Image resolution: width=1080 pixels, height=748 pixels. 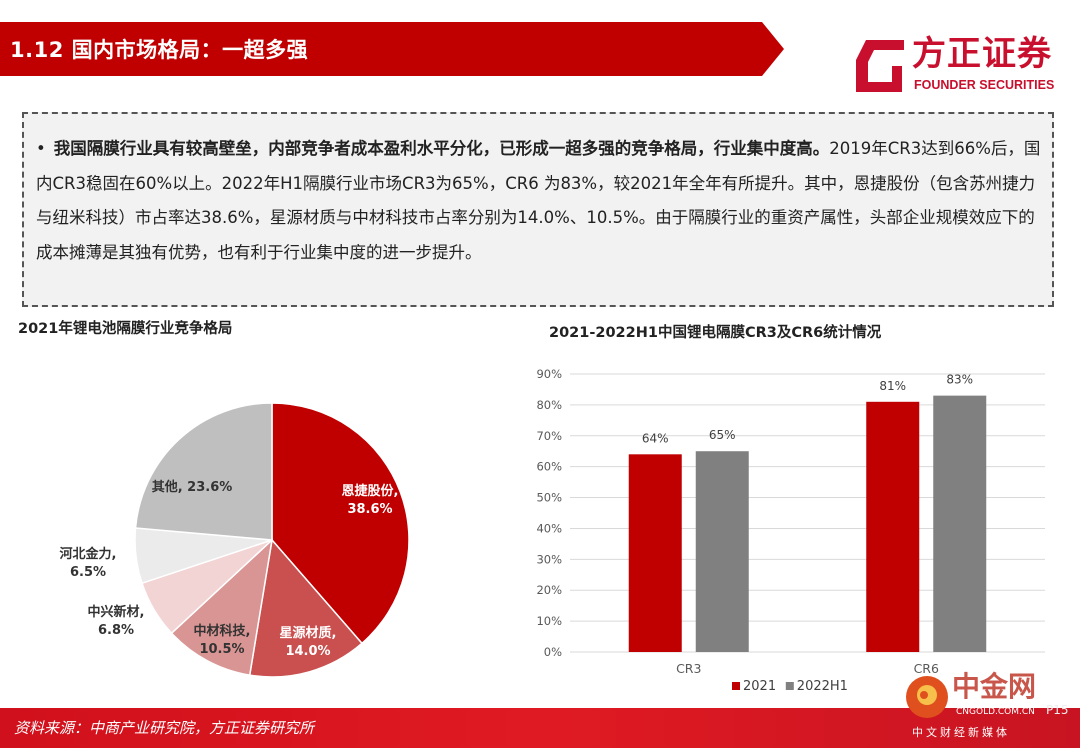 I want to click on founder-securities-logo: 方正证券 FOUNDER SECURITIES, so click(x=957, y=65).